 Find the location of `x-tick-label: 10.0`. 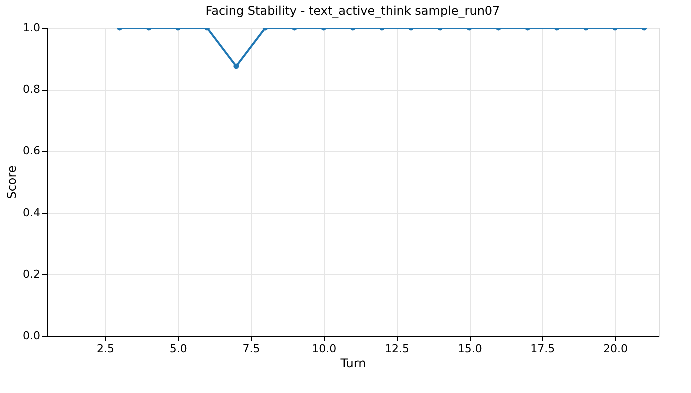

x-tick-label: 10.0 is located at coordinates (324, 349).